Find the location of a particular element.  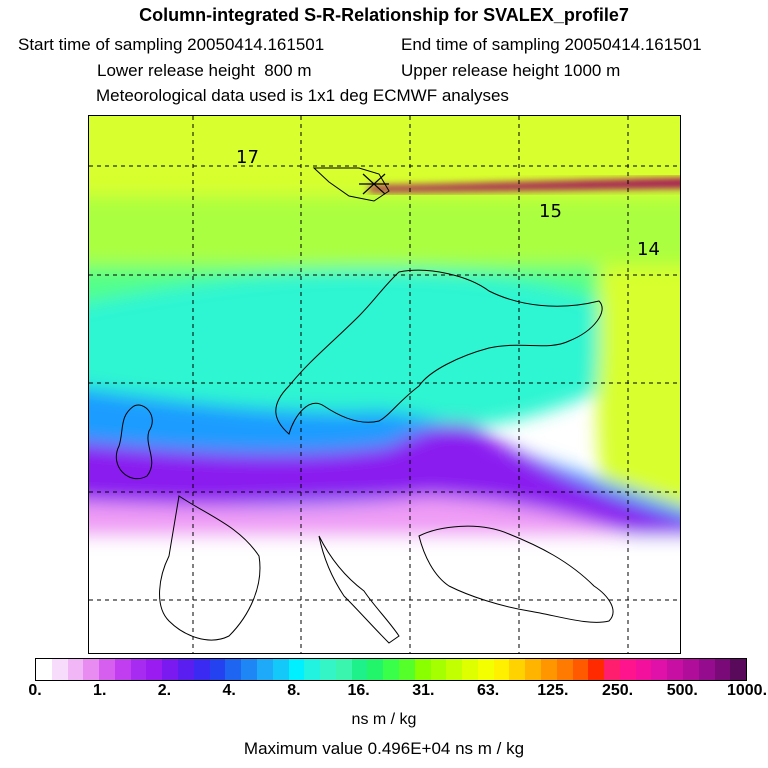

band-upper is located at coordinates (384, 236).